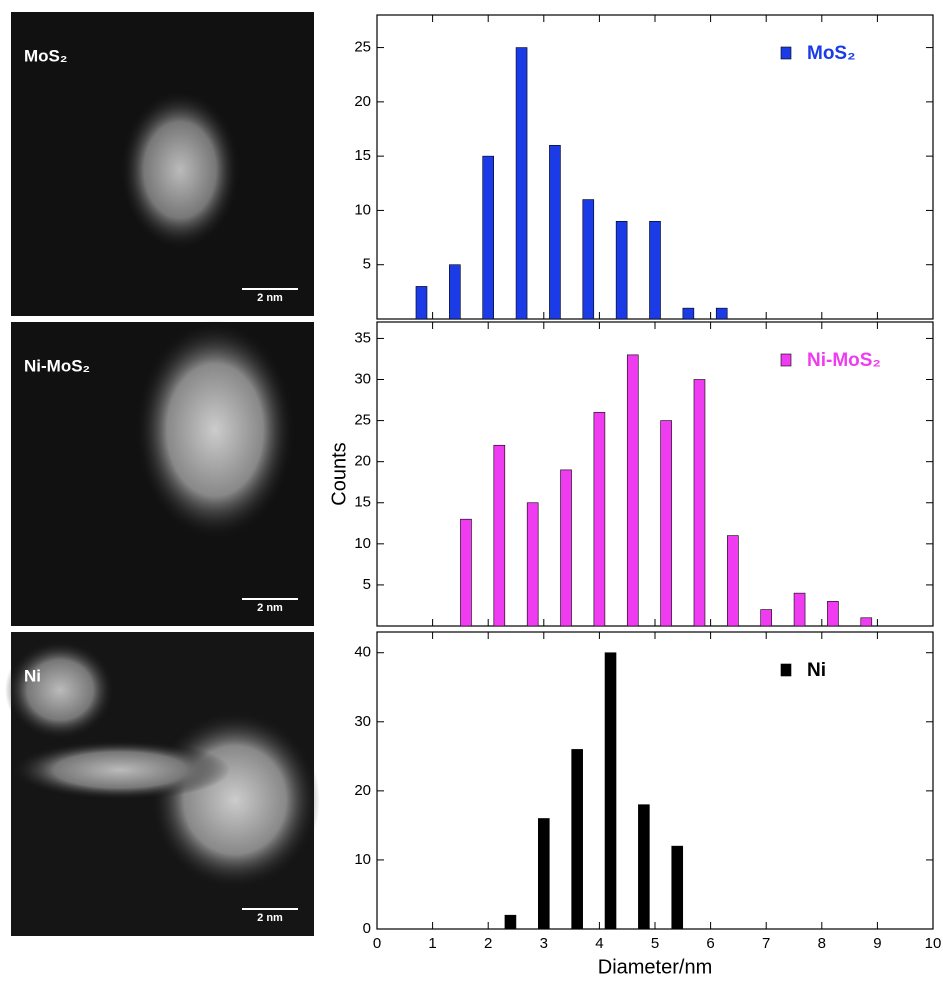 This screenshot has width=943, height=987. What do you see at coordinates (488, 943) in the screenshot?
I see `x-tick-label: 2` at bounding box center [488, 943].